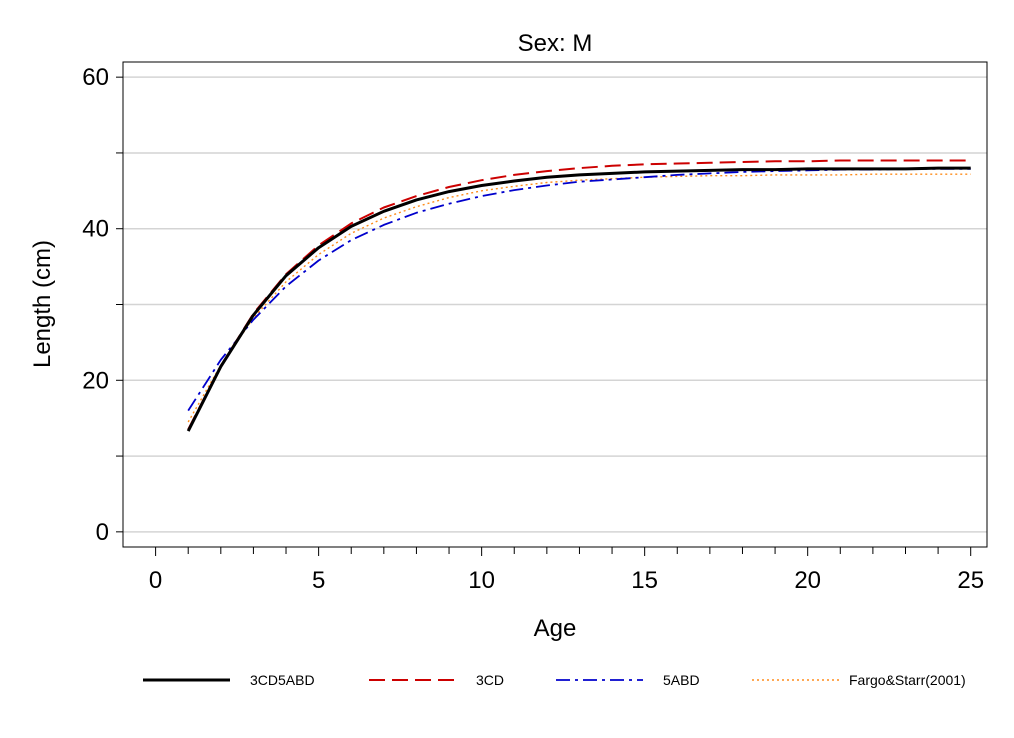  What do you see at coordinates (555, 628) in the screenshot?
I see `x-axis-title: Age` at bounding box center [555, 628].